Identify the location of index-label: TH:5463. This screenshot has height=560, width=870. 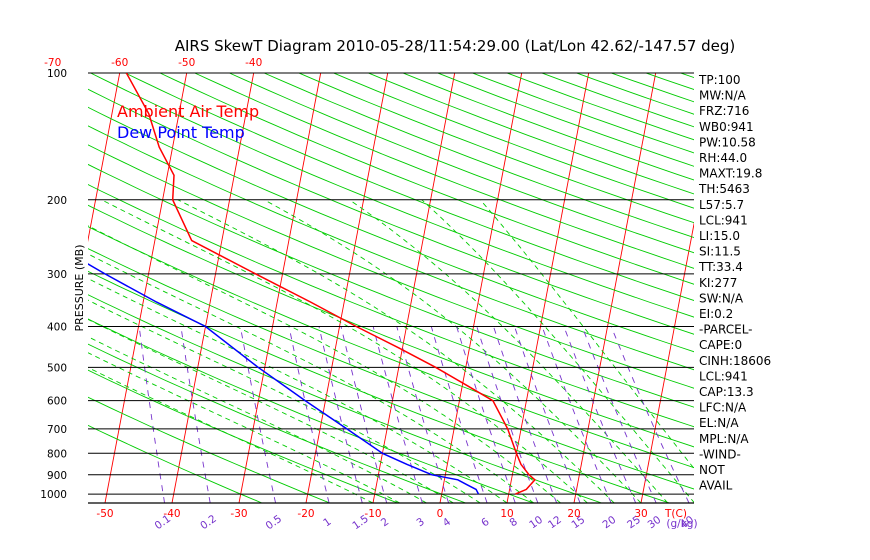
(724, 189).